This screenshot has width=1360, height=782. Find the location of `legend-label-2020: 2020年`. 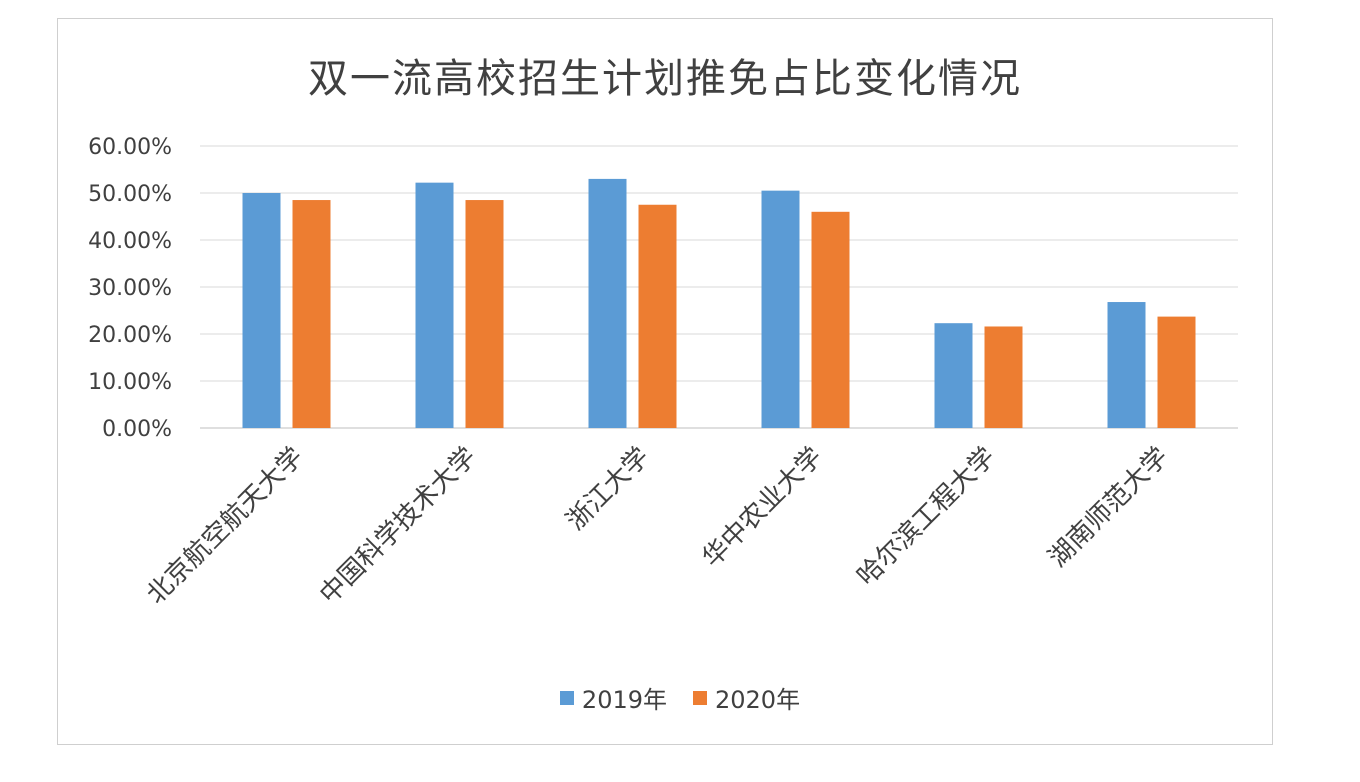

legend-label-2020: 2020年 is located at coordinates (758, 700).